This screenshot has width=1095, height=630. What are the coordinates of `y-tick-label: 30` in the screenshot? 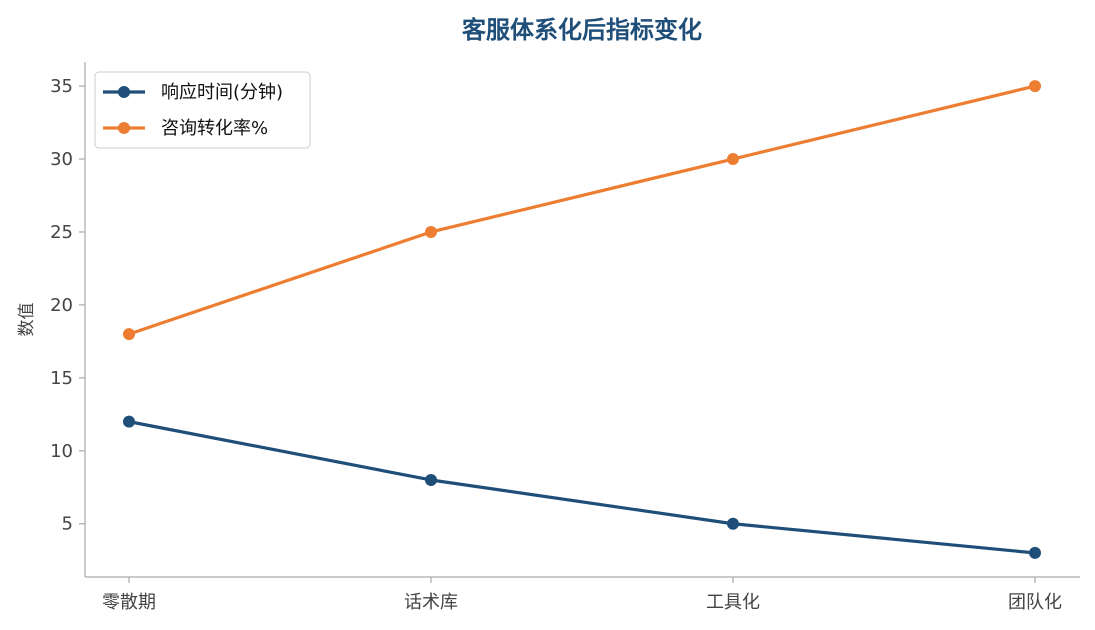 It's located at (61, 159).